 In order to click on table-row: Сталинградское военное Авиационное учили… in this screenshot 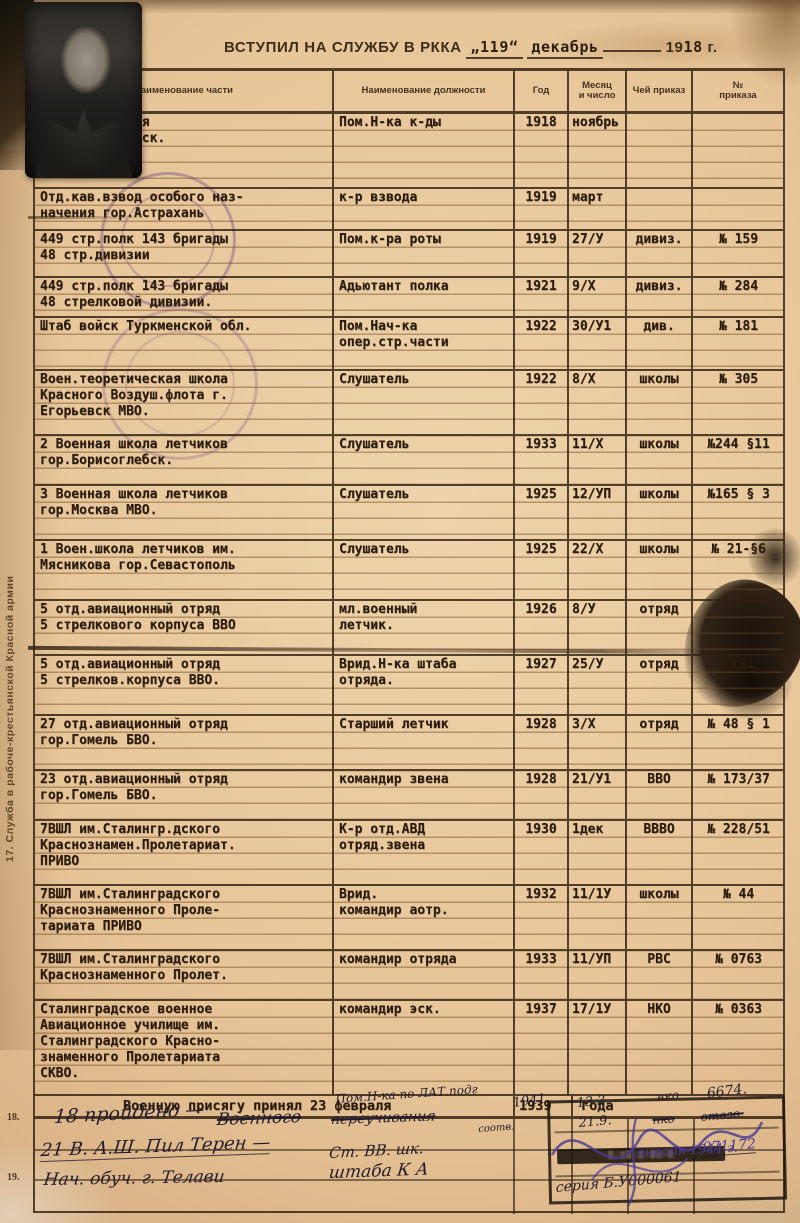, I will do `click(409, 1048)`.